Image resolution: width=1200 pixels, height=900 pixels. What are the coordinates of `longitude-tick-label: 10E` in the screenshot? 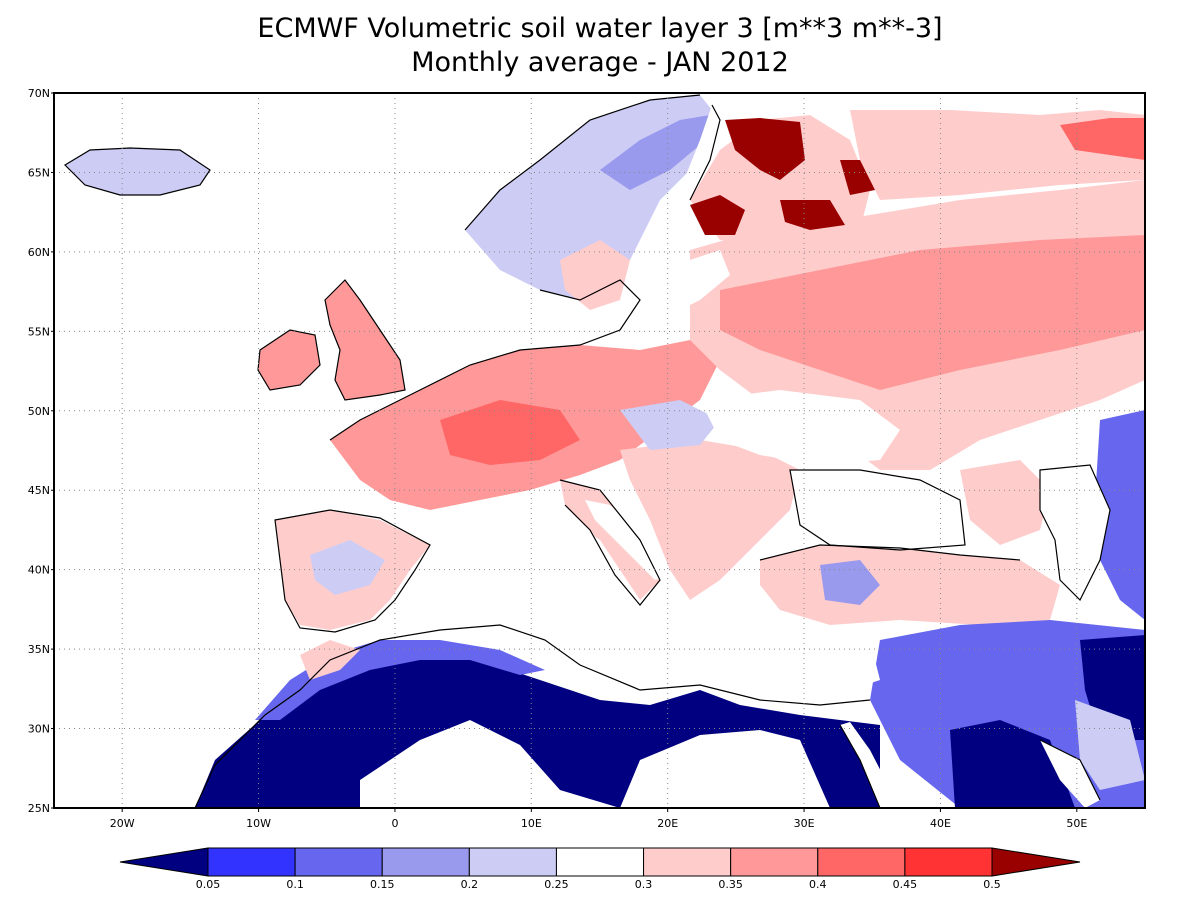 It's located at (531, 823).